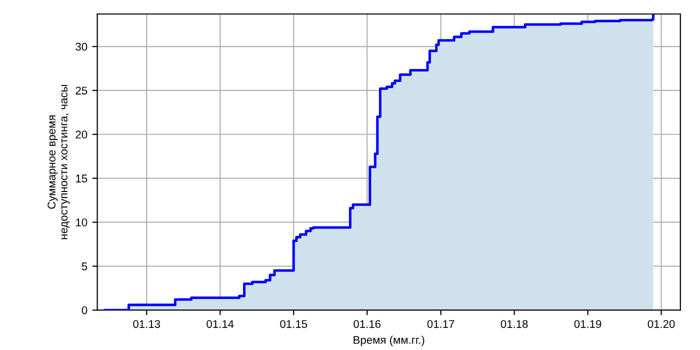  I want to click on y-tick-label: 15, so click(82, 178).